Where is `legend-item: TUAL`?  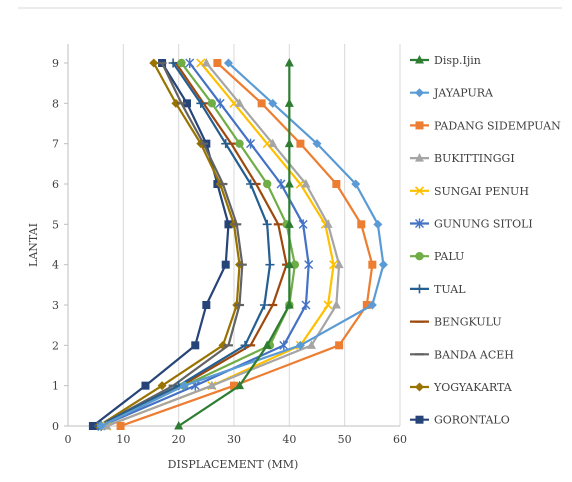 legend-item: TUAL is located at coordinates (438, 289).